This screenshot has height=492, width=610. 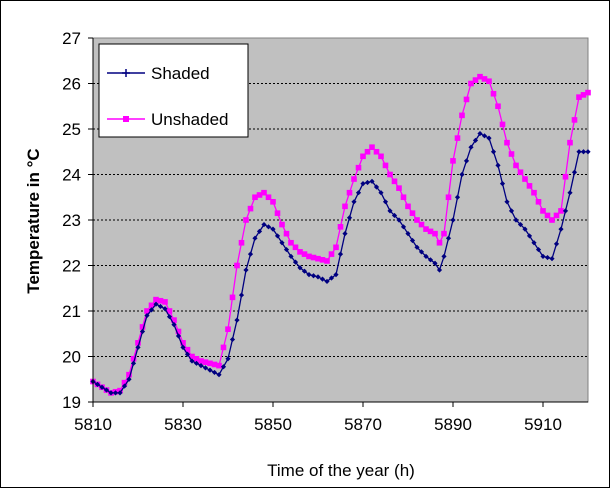 What do you see at coordinates (180, 73) in the screenshot?
I see `legend-shaded-label: Shaded` at bounding box center [180, 73].